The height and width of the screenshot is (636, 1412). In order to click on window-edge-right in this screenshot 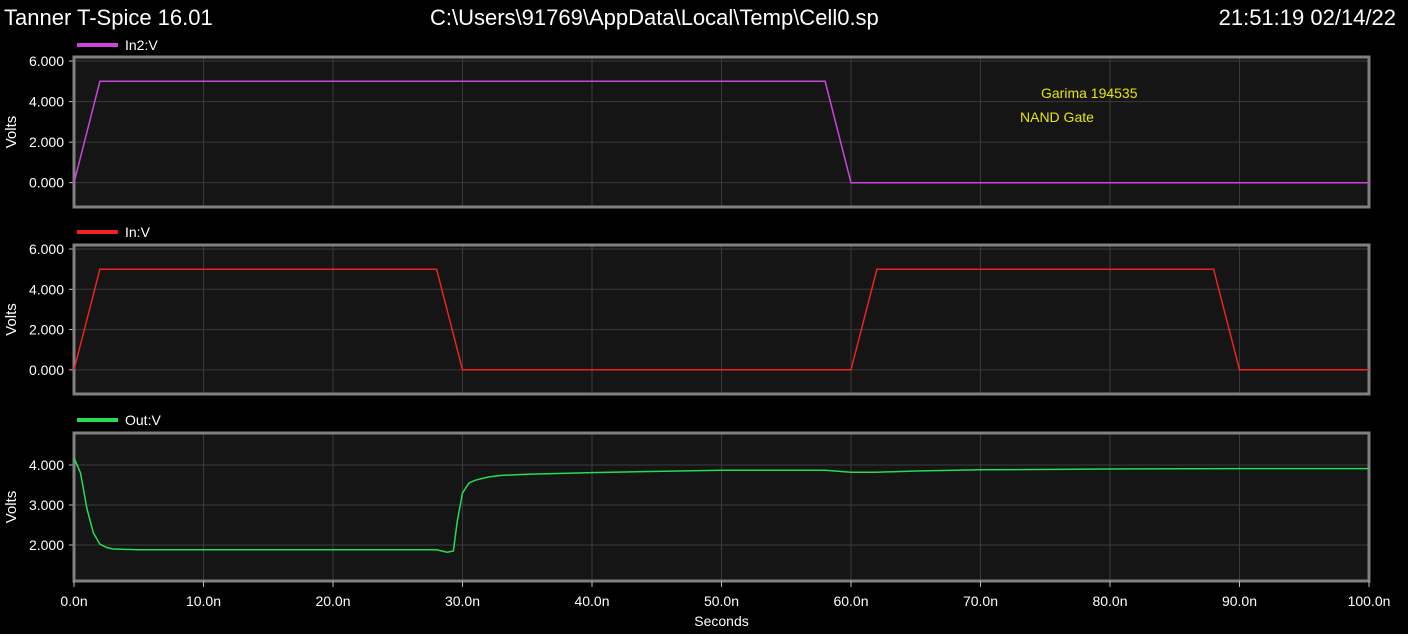, I will do `click(1410, 318)`.